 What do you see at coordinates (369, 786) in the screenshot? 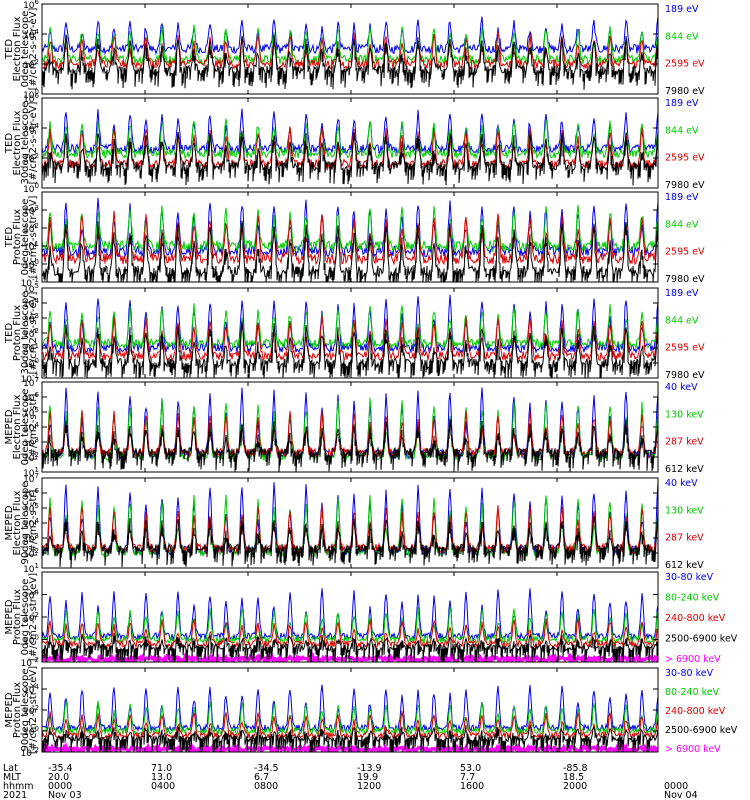
I see `x-tick-label: 1200` at bounding box center [369, 786].